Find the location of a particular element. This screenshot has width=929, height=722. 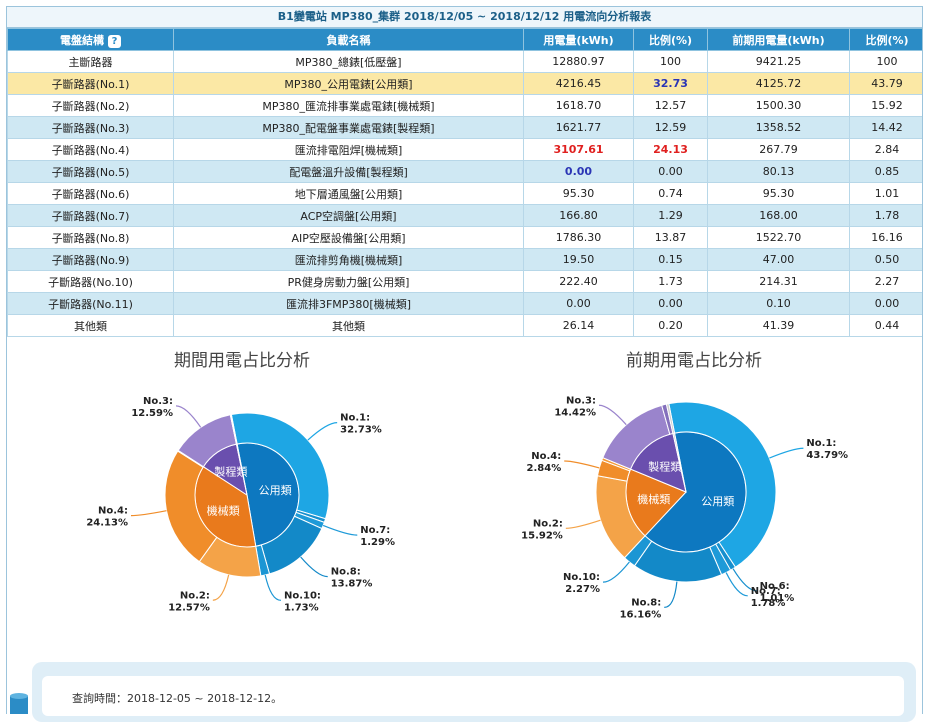

row-prev-pct: 0.00 is located at coordinates (885, 303).